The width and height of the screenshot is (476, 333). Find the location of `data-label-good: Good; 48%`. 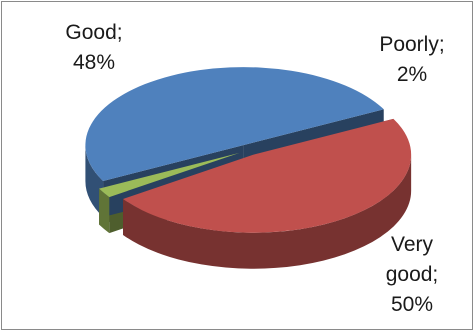

data-label-good: Good; 48% is located at coordinates (94, 47).